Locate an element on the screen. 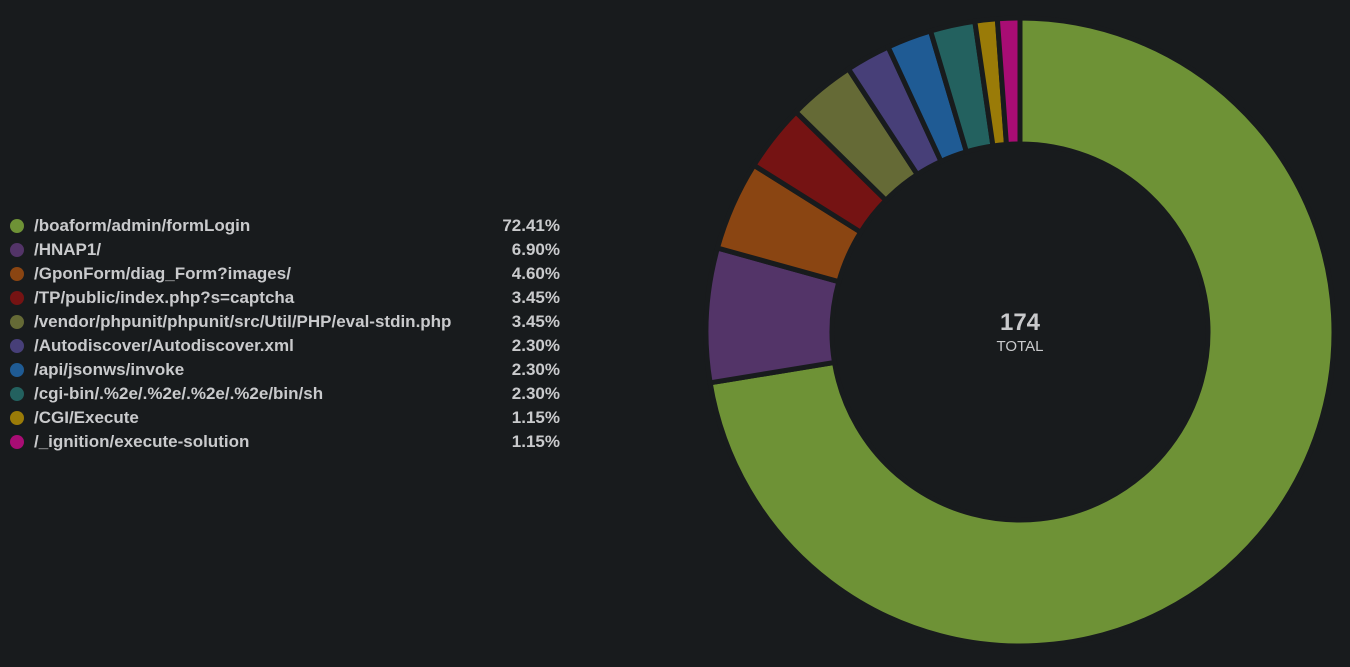 The image size is (1350, 667). legend-item: /Autodiscover/Autodiscover.xml 2.30% is located at coordinates (286, 346).